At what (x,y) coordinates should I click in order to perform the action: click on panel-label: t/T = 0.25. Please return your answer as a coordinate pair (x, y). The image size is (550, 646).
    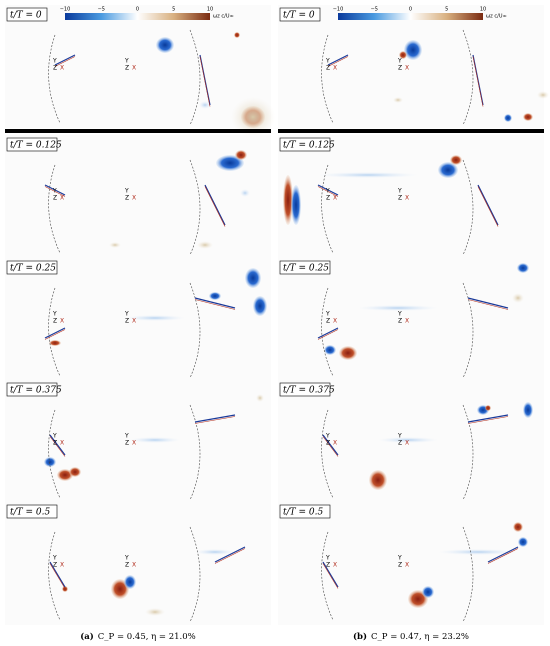
    Looking at the image, I should click on (306, 269).